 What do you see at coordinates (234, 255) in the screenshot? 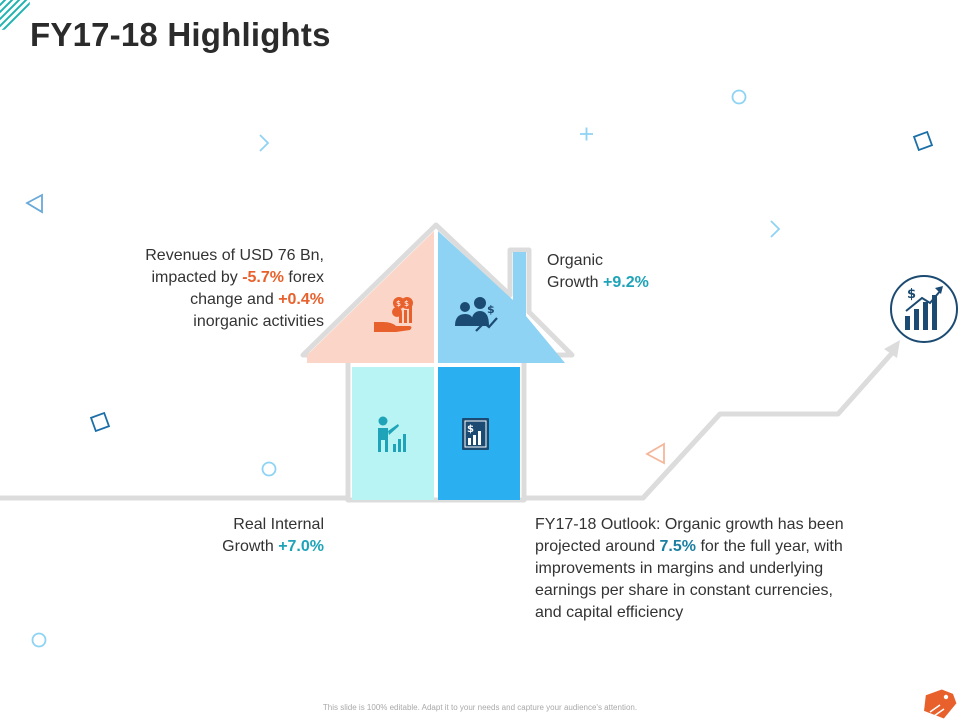
I see `revenues-line-1: Revenues of USD 76 Bn,` at bounding box center [234, 255].